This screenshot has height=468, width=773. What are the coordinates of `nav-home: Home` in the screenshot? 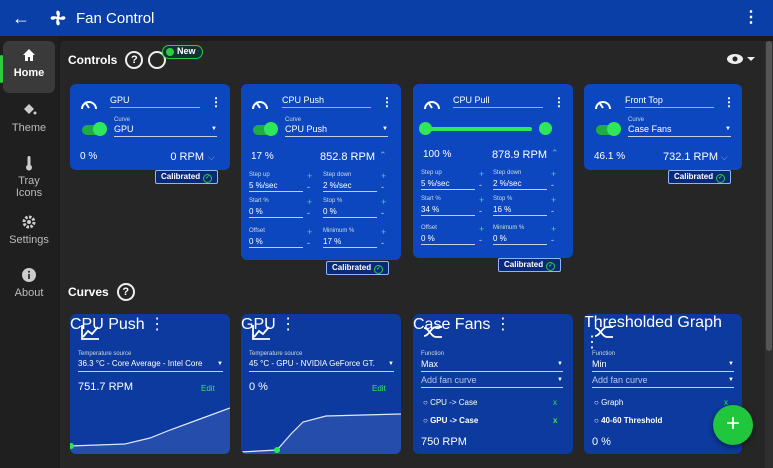 It's located at (29, 67).